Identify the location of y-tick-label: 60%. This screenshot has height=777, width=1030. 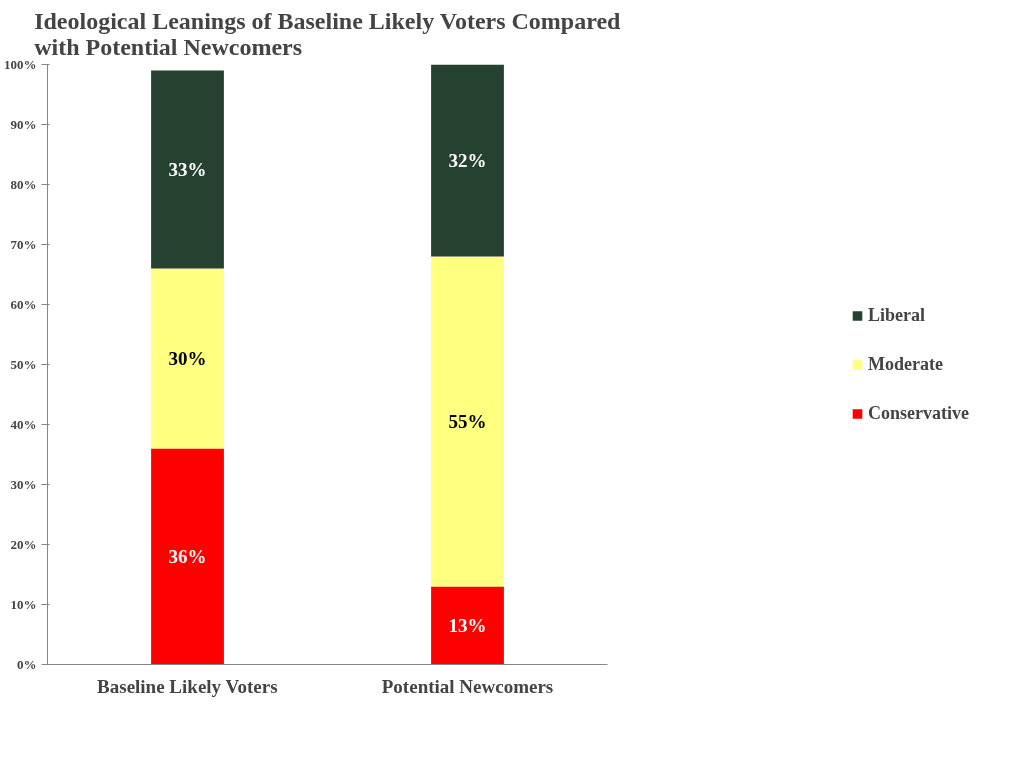
(23, 304).